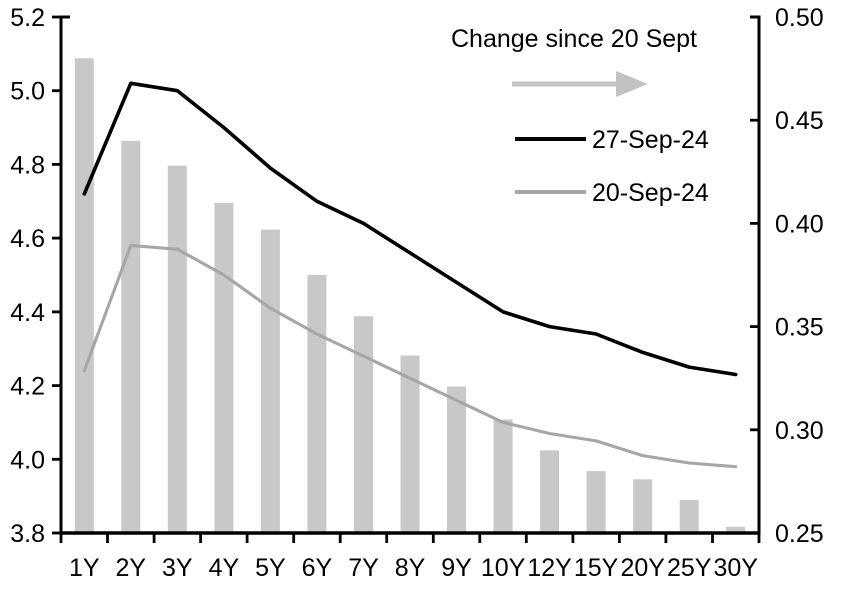 The width and height of the screenshot is (852, 589). What do you see at coordinates (799, 534) in the screenshot?
I see `right-axis-label: 0.25` at bounding box center [799, 534].